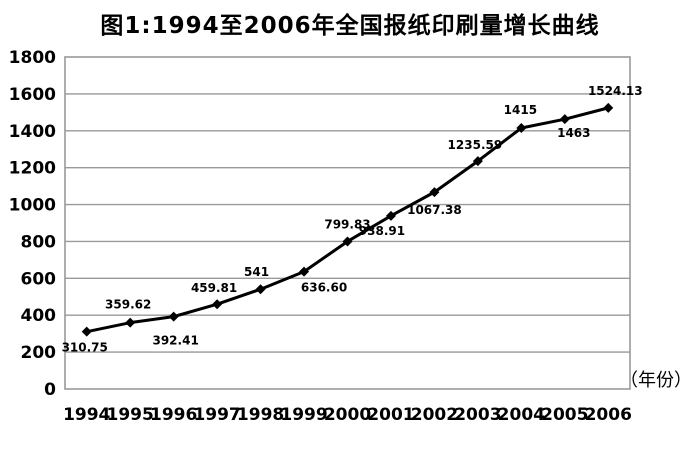  I want to click on x-tick-label: 1994, so click(86, 415).